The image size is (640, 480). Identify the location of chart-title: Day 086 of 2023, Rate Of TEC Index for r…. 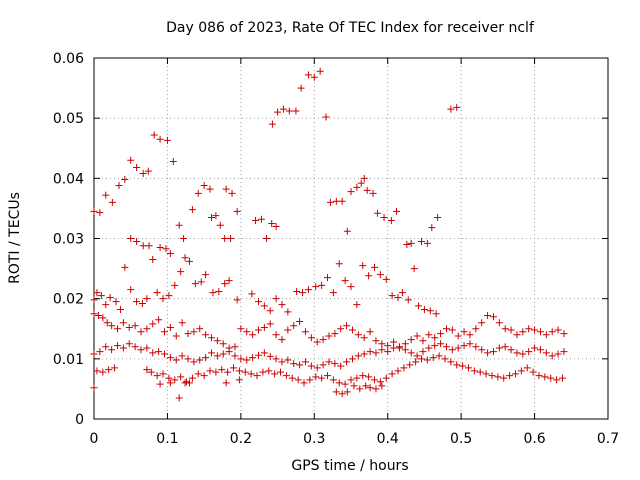
(350, 28).